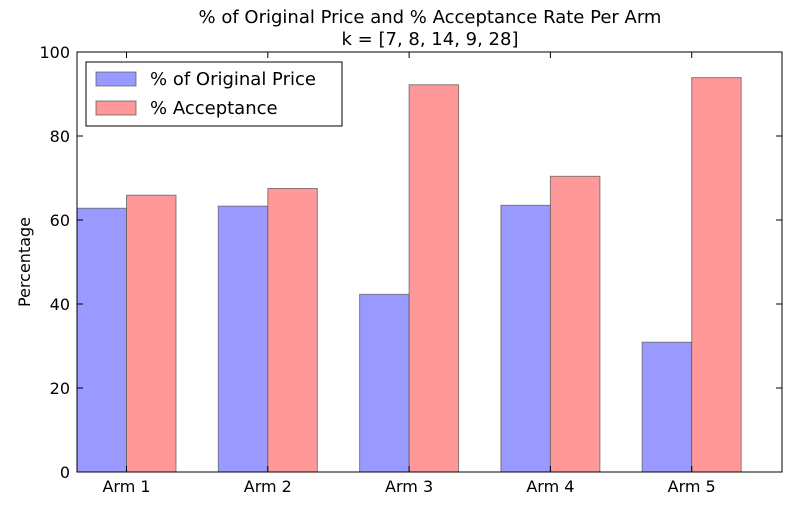 This screenshot has width=800, height=506. I want to click on chart-subtitle: k = [7, 8, 14, 9, 28], so click(430, 39).